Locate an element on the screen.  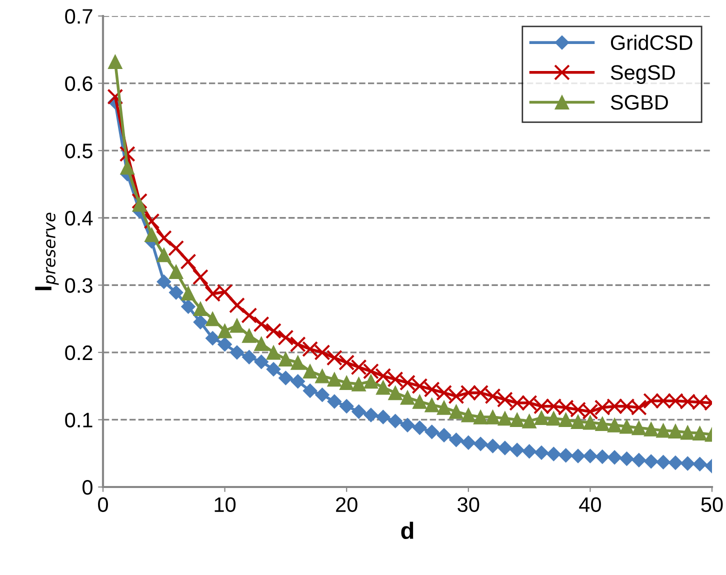
x-tick-label: 50 is located at coordinates (712, 504).